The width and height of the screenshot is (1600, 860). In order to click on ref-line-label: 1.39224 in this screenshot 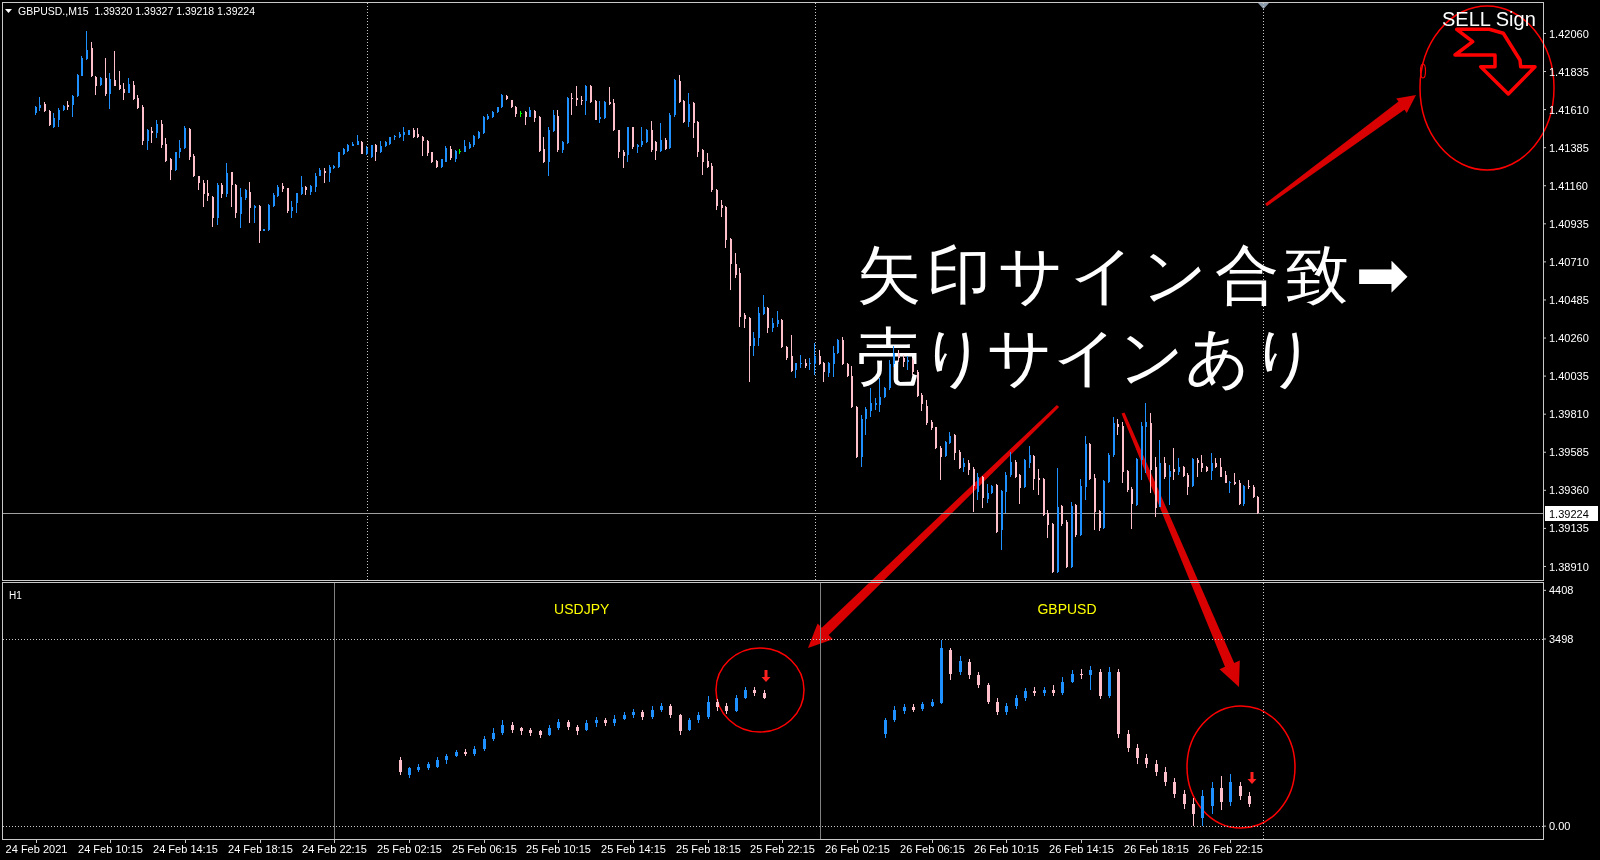, I will do `click(1569, 513)`.